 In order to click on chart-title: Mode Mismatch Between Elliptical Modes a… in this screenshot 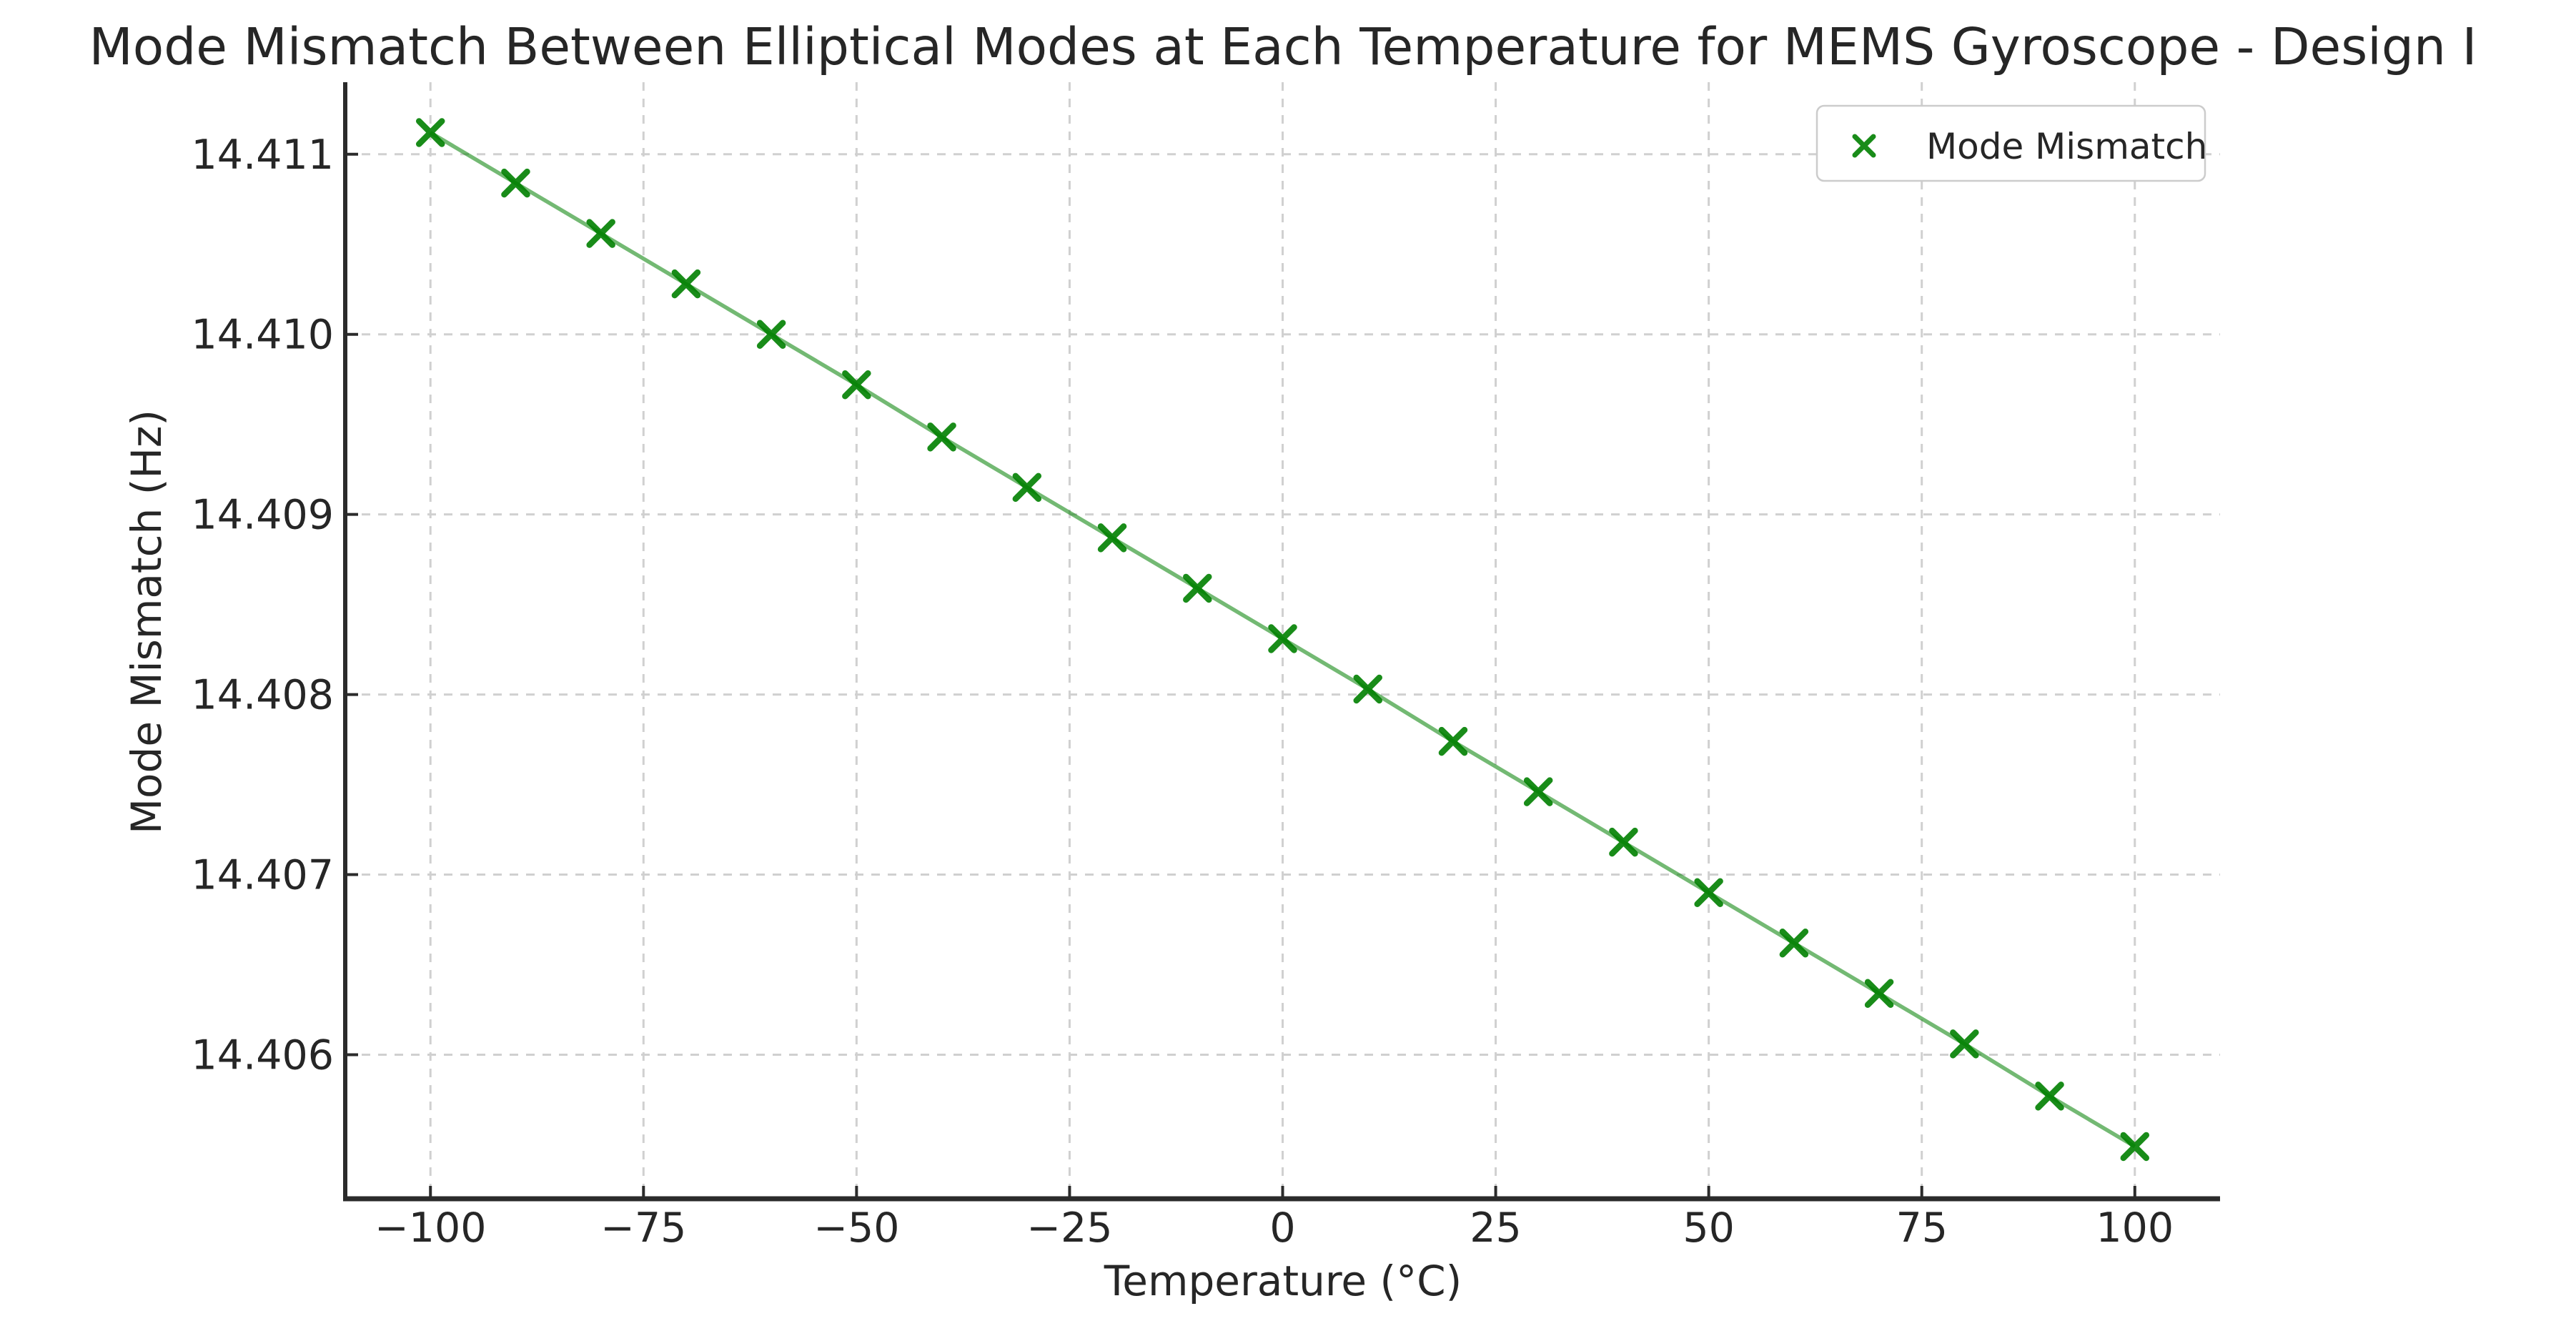, I will do `click(1283, 47)`.